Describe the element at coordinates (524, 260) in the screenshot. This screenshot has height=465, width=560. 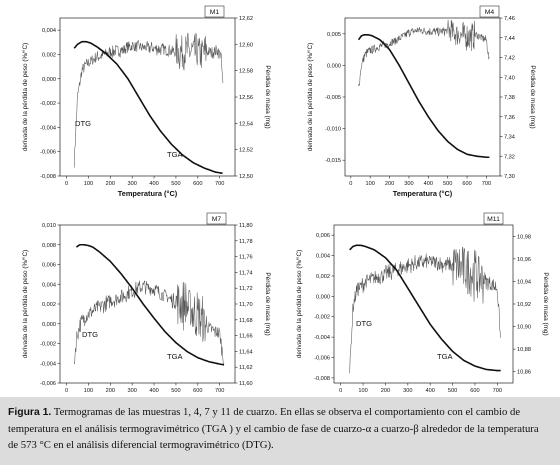
I see `y-right-tick-label: 10,96` at that location.